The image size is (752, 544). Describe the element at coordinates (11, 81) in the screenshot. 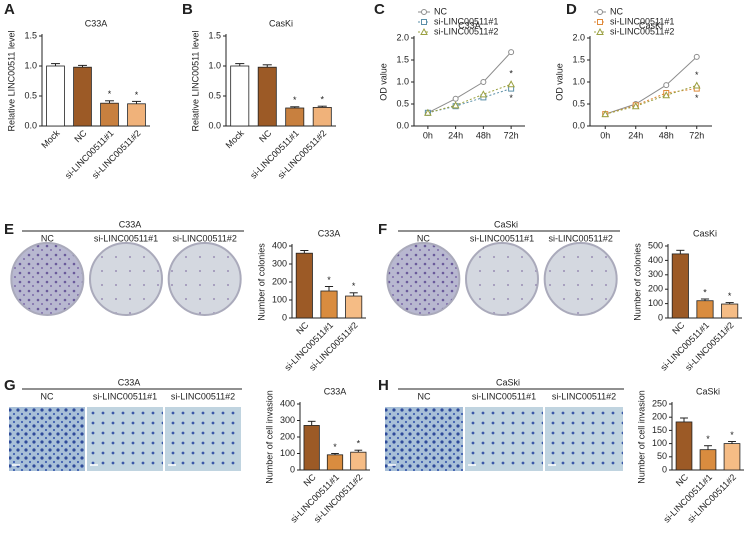

I see `y-axis-label: Relative LINC00511 level` at that location.